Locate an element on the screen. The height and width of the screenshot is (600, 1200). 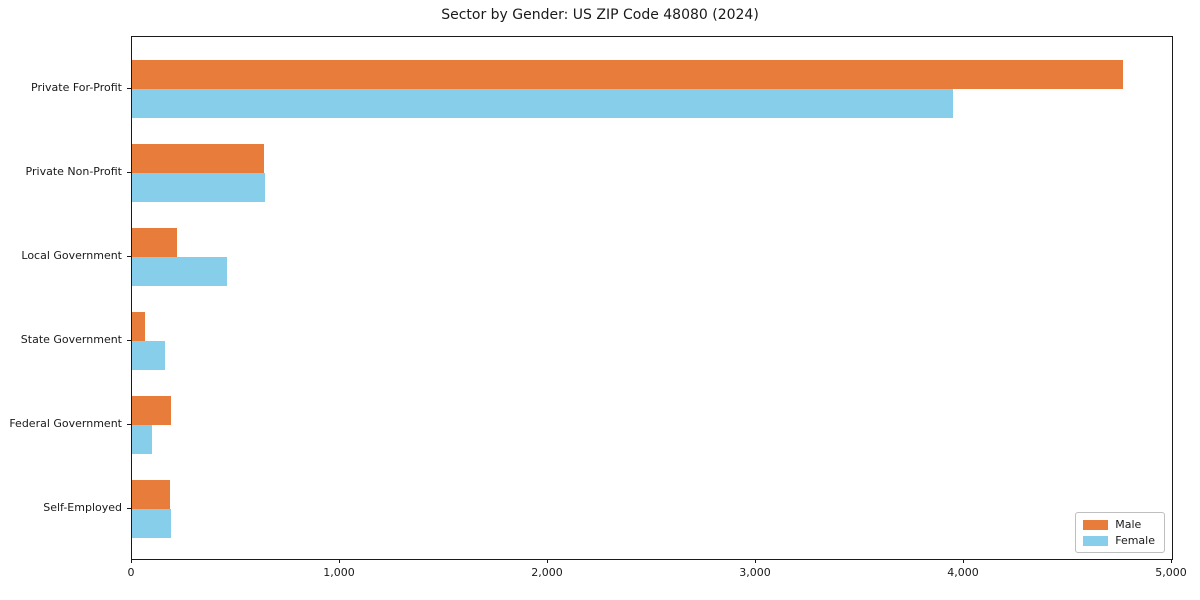
legend-label-male: Male is located at coordinates (1128, 524).